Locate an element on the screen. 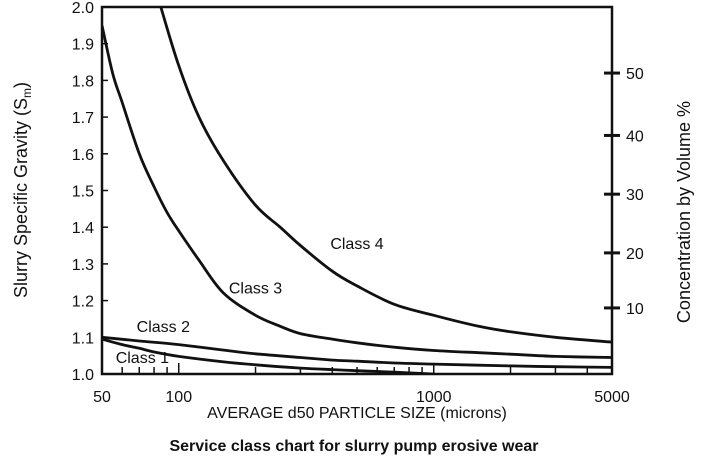 The height and width of the screenshot is (465, 708). y2-tick-label-40: 40 is located at coordinates (635, 136).